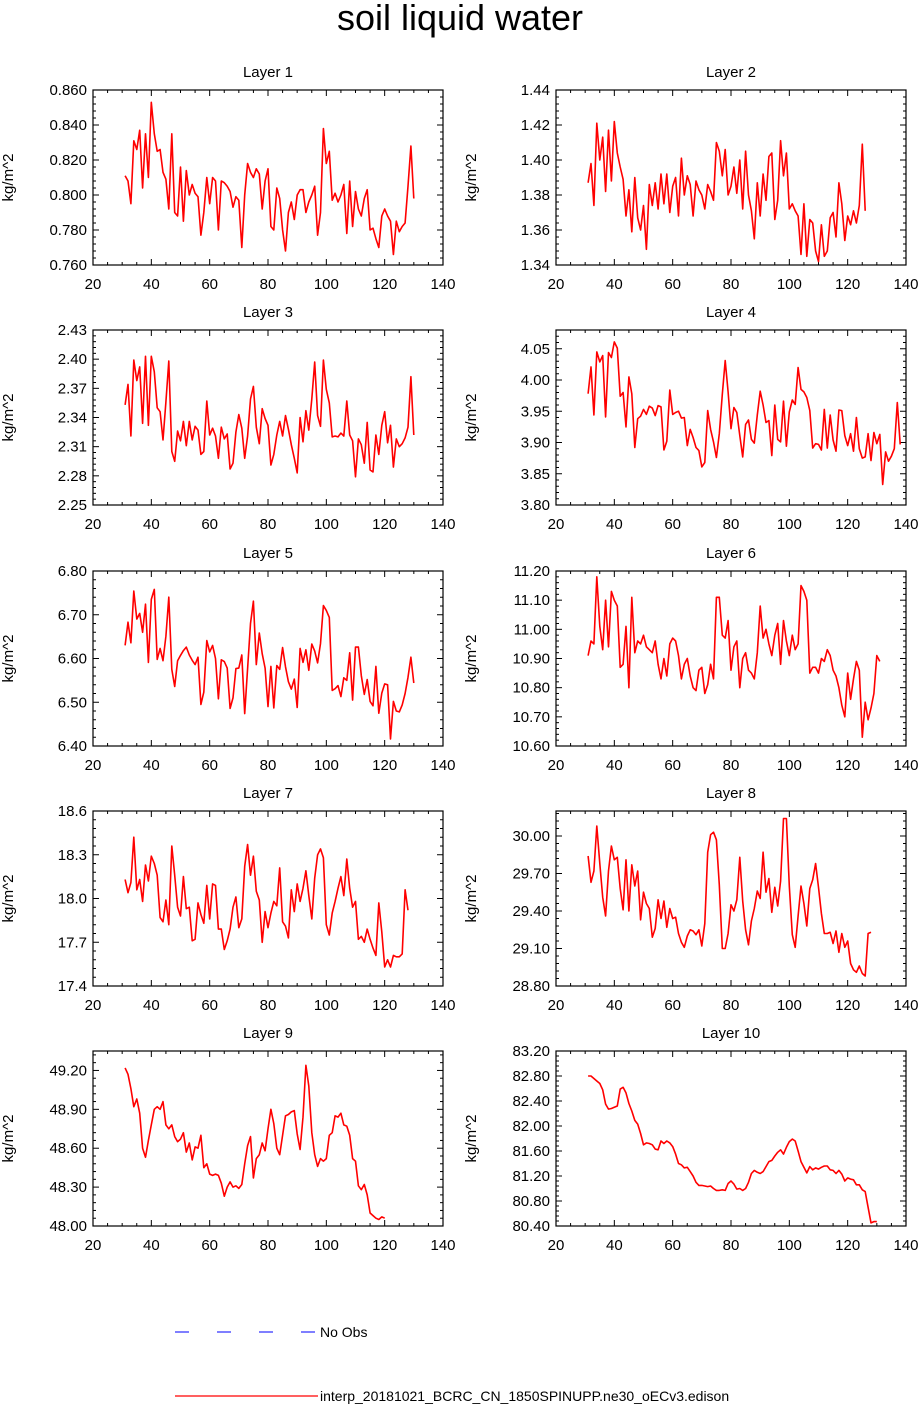  Describe the element at coordinates (72, 811) in the screenshot. I see `y-tick-label: 18.6` at that location.